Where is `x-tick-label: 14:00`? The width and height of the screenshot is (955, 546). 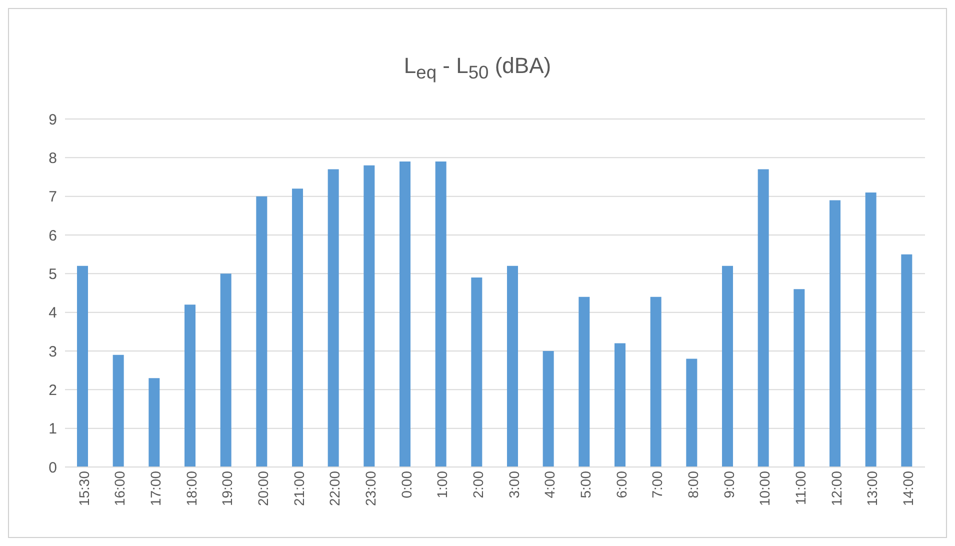 x-tick-label: 14:00 is located at coordinates (908, 488).